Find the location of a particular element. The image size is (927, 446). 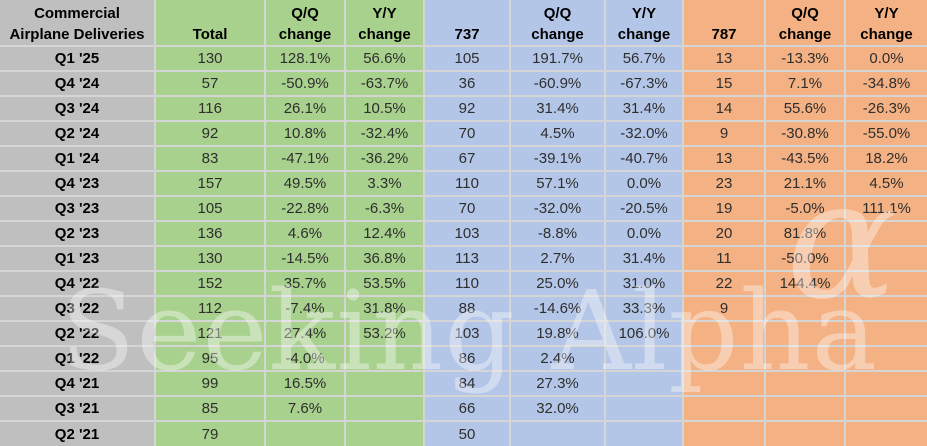

cell-787-qq: -30.8% is located at coordinates (805, 133).